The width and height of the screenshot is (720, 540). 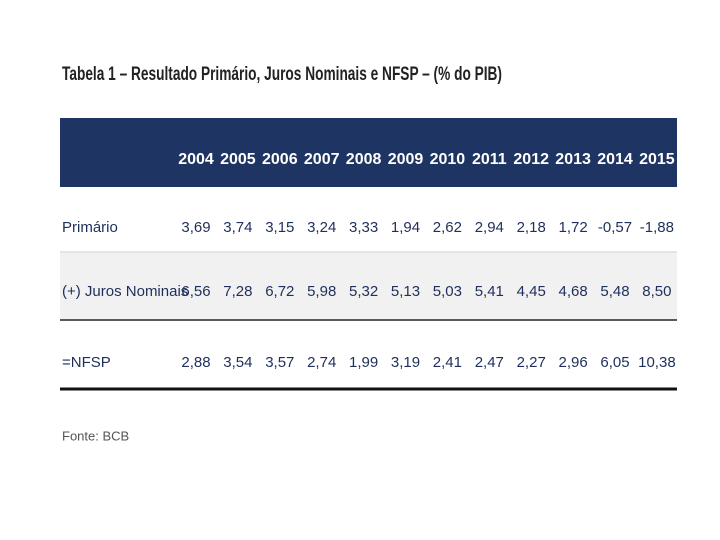 What do you see at coordinates (657, 159) in the screenshot?
I see `column-header: 2015` at bounding box center [657, 159].